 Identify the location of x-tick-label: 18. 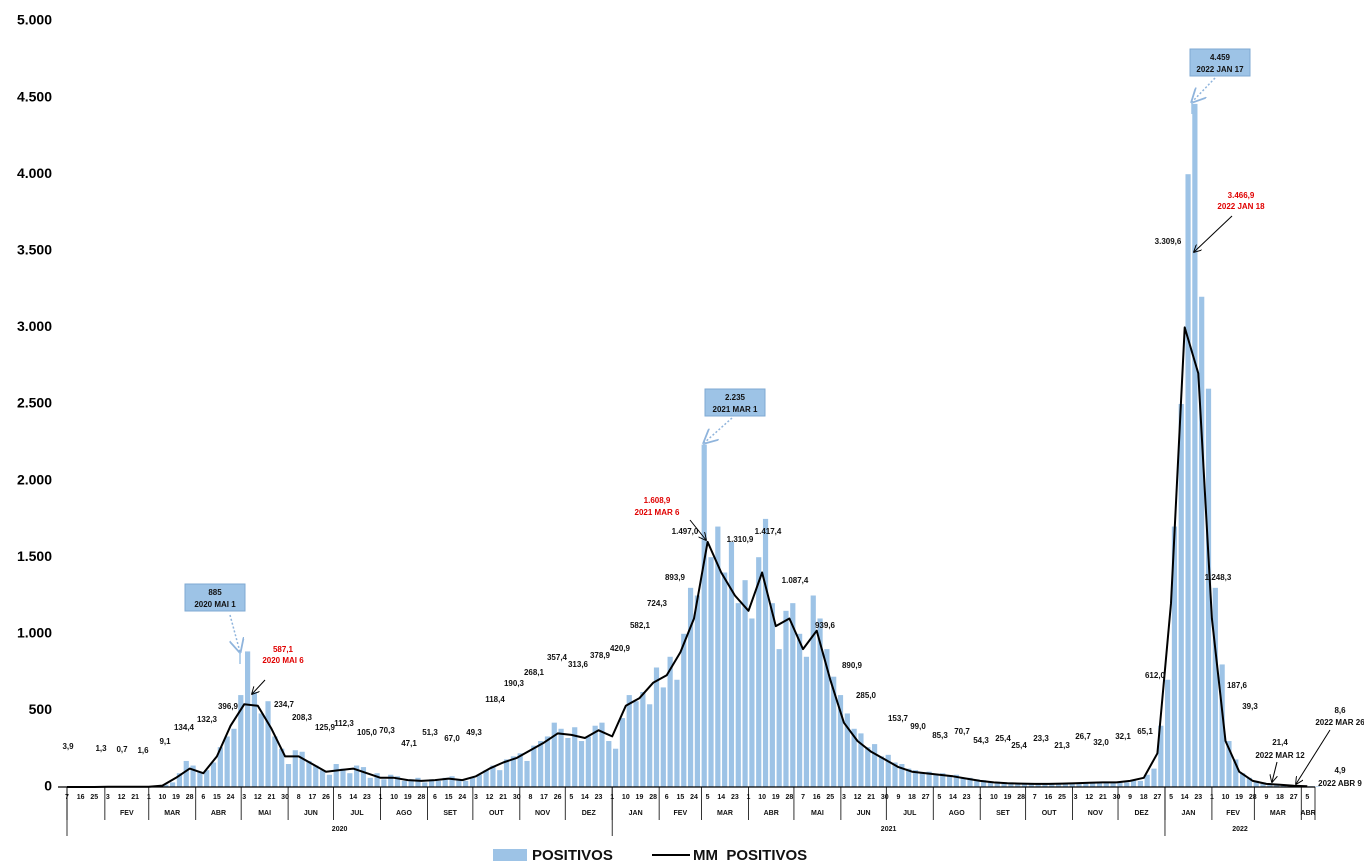
(1144, 797).